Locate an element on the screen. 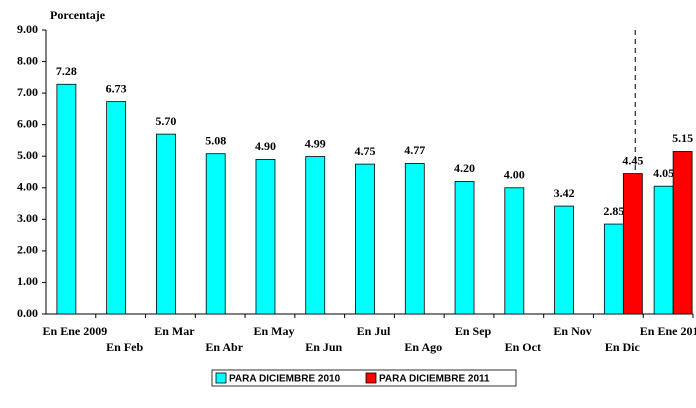 The image size is (696, 408). x-tick-label: En Abr is located at coordinates (224, 347).